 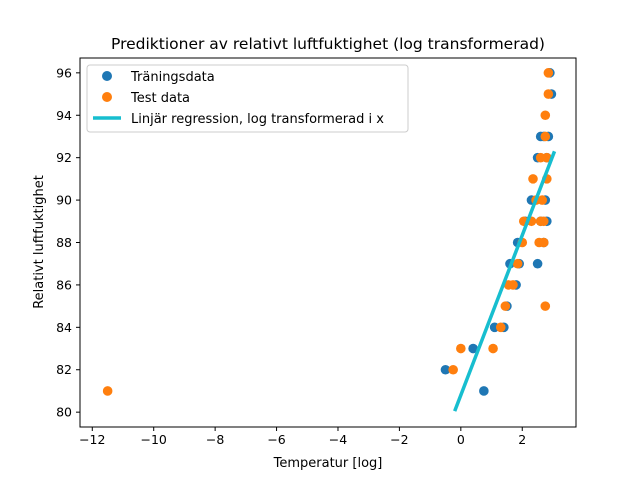 I want to click on y-tick-label: 80, so click(x=64, y=412).